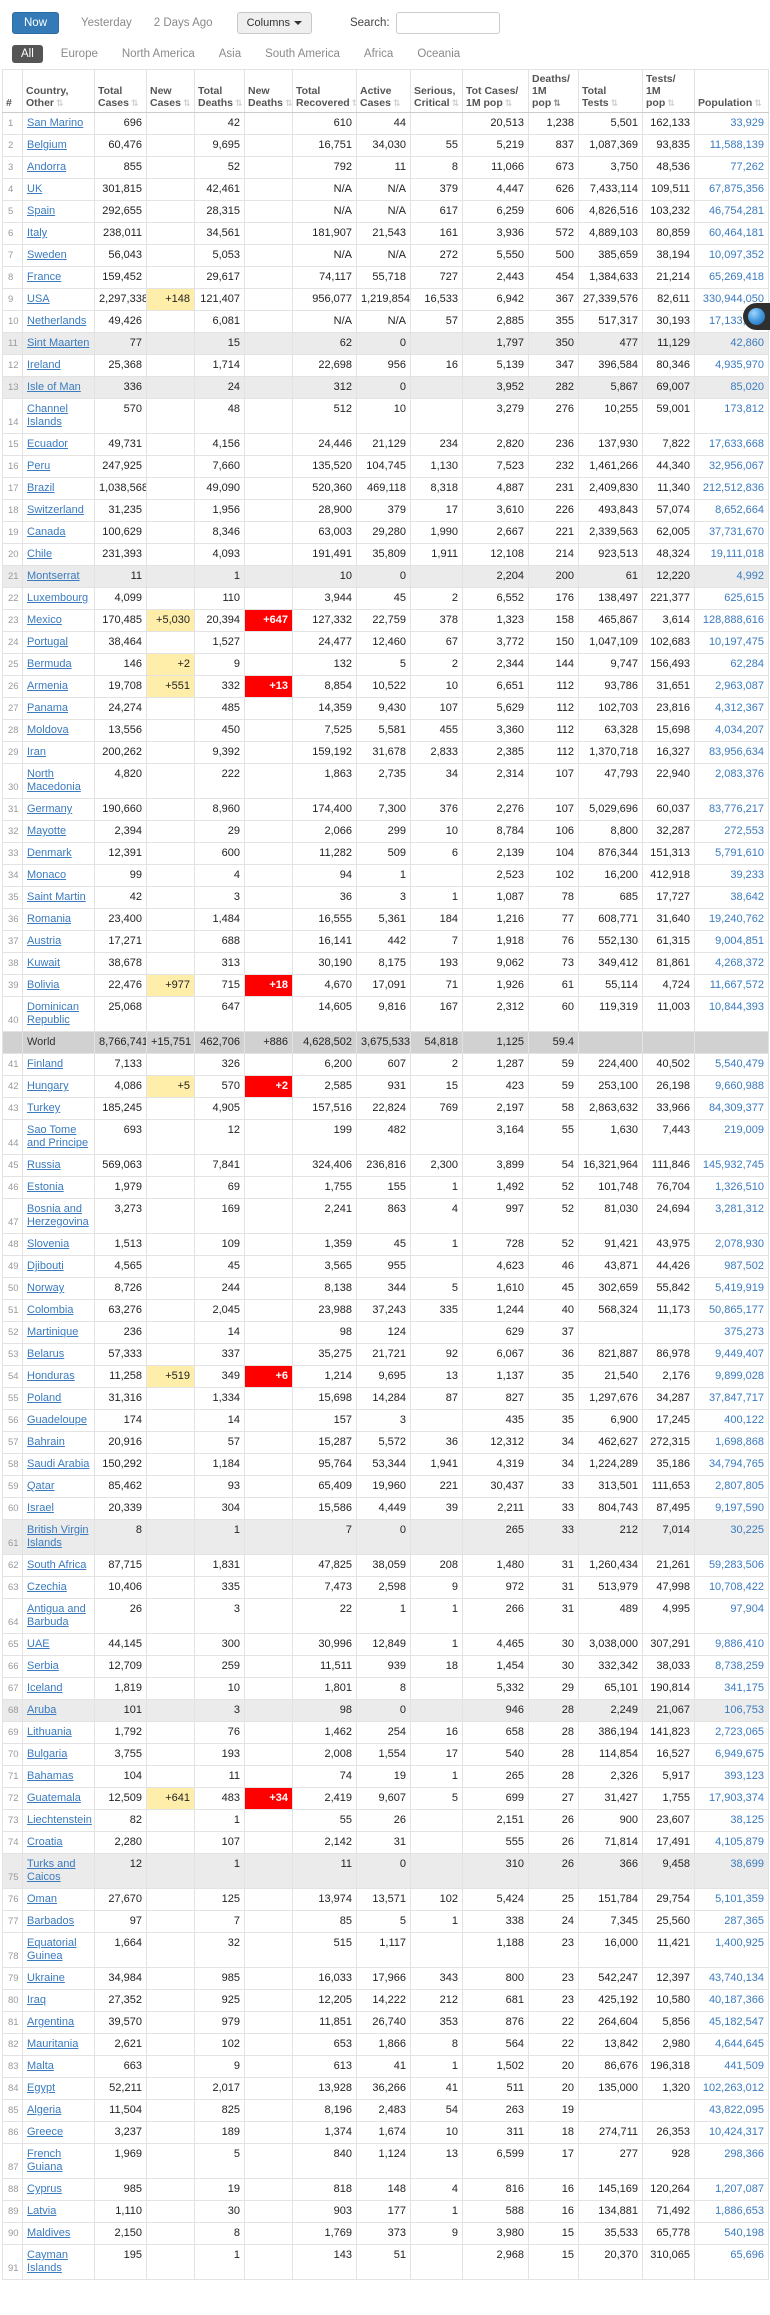 The height and width of the screenshot is (2315, 770). Describe the element at coordinates (57, 1420) in the screenshot. I see `country-link: Guadeloupe` at that location.